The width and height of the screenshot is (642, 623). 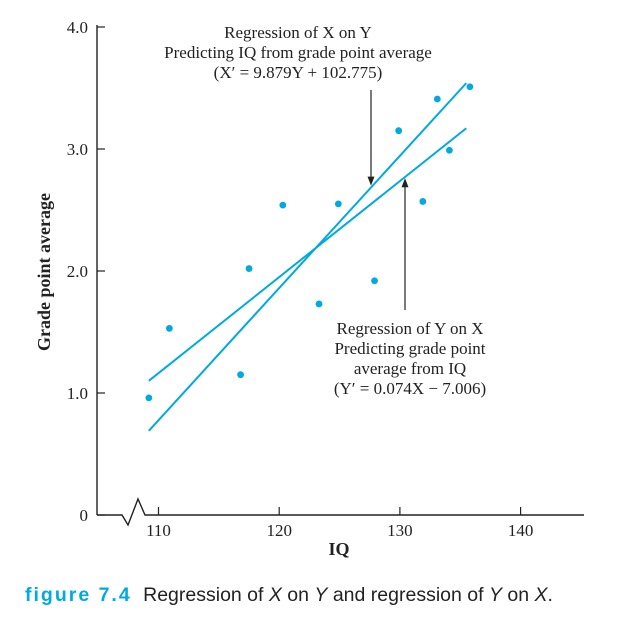 I want to click on annotation-y-on-x-line: average from IQ, so click(x=410, y=368).